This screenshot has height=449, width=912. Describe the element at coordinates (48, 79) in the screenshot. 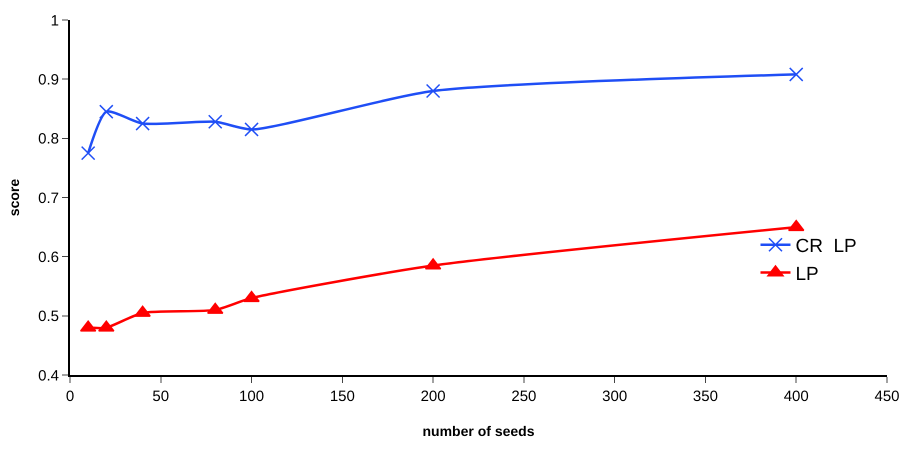

I see `y-tick-label: 0.9` at that location.